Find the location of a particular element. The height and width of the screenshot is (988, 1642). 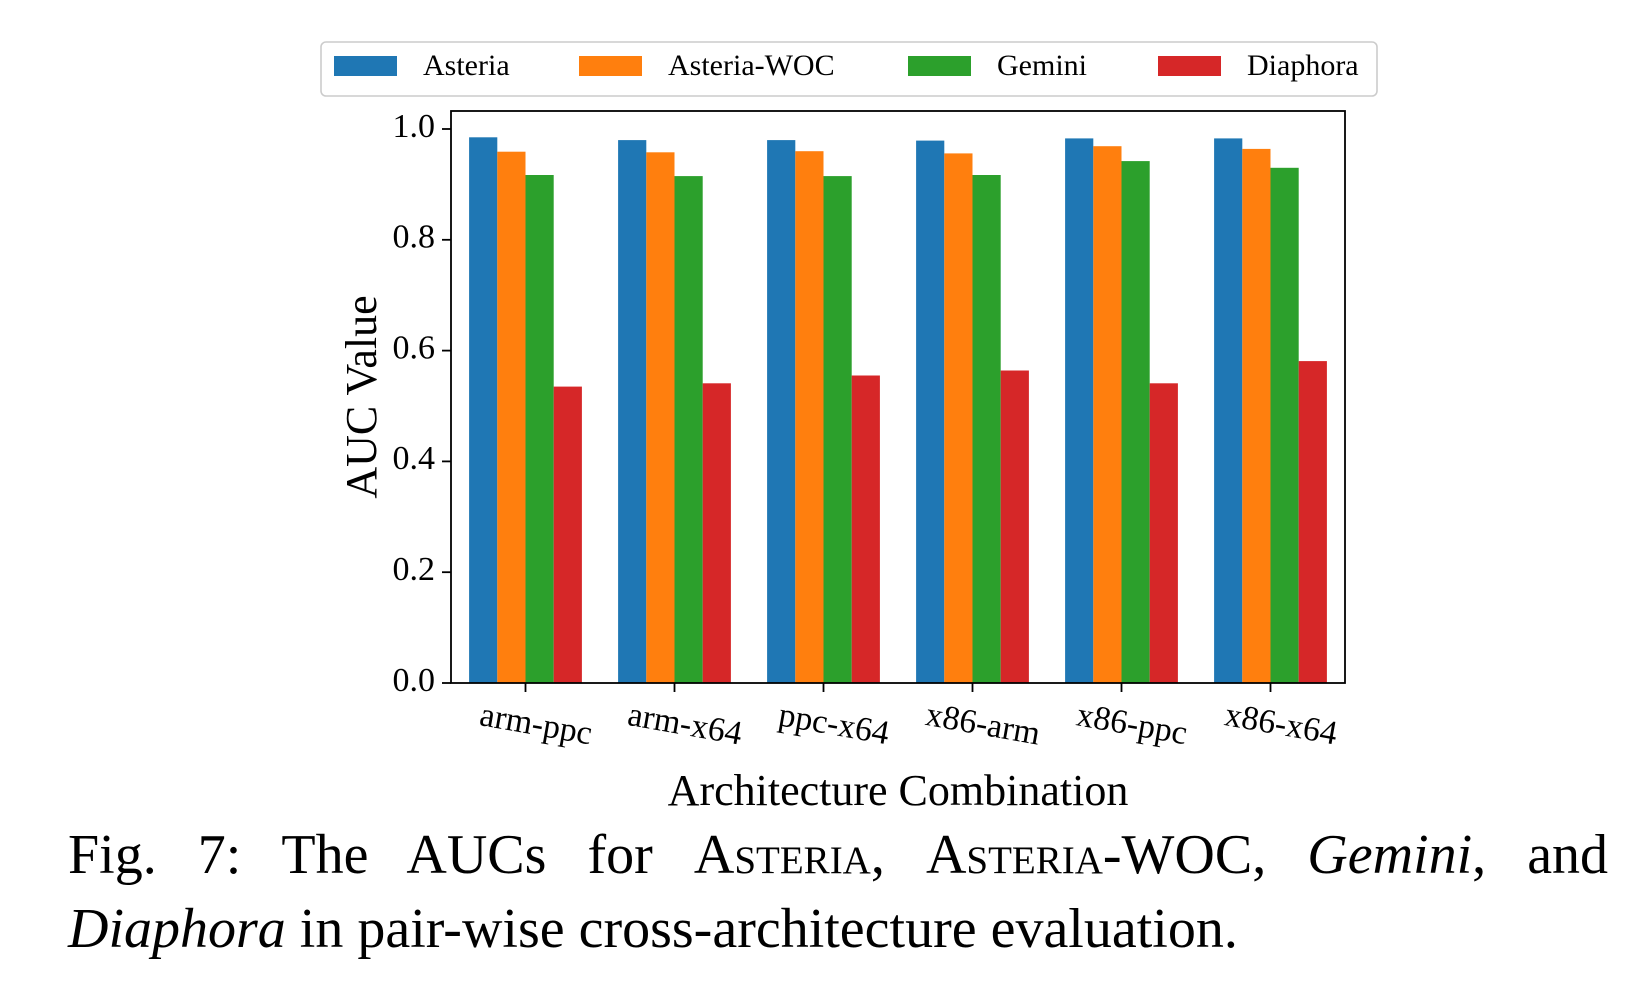

y-tick-label: 1.0 is located at coordinates (414, 126).